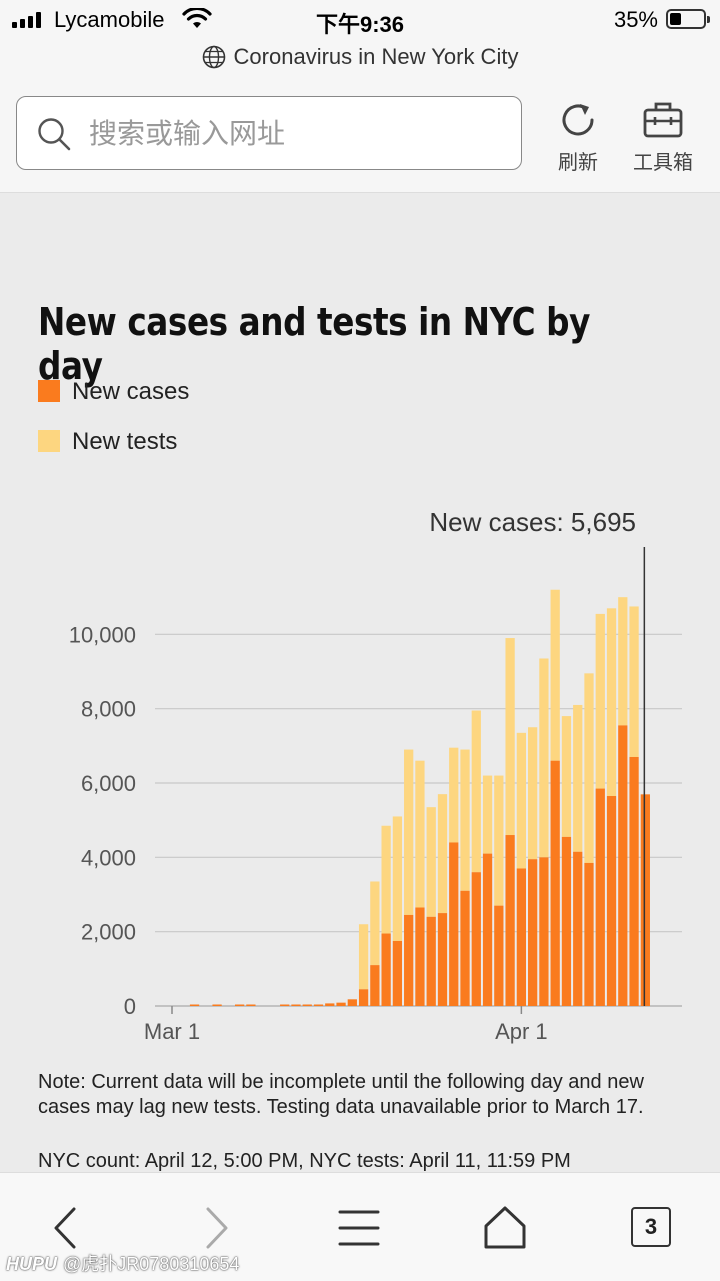 This screenshot has width=720, height=1281. What do you see at coordinates (172, 1031) in the screenshot?
I see `x-tick-label: Mar 1` at bounding box center [172, 1031].